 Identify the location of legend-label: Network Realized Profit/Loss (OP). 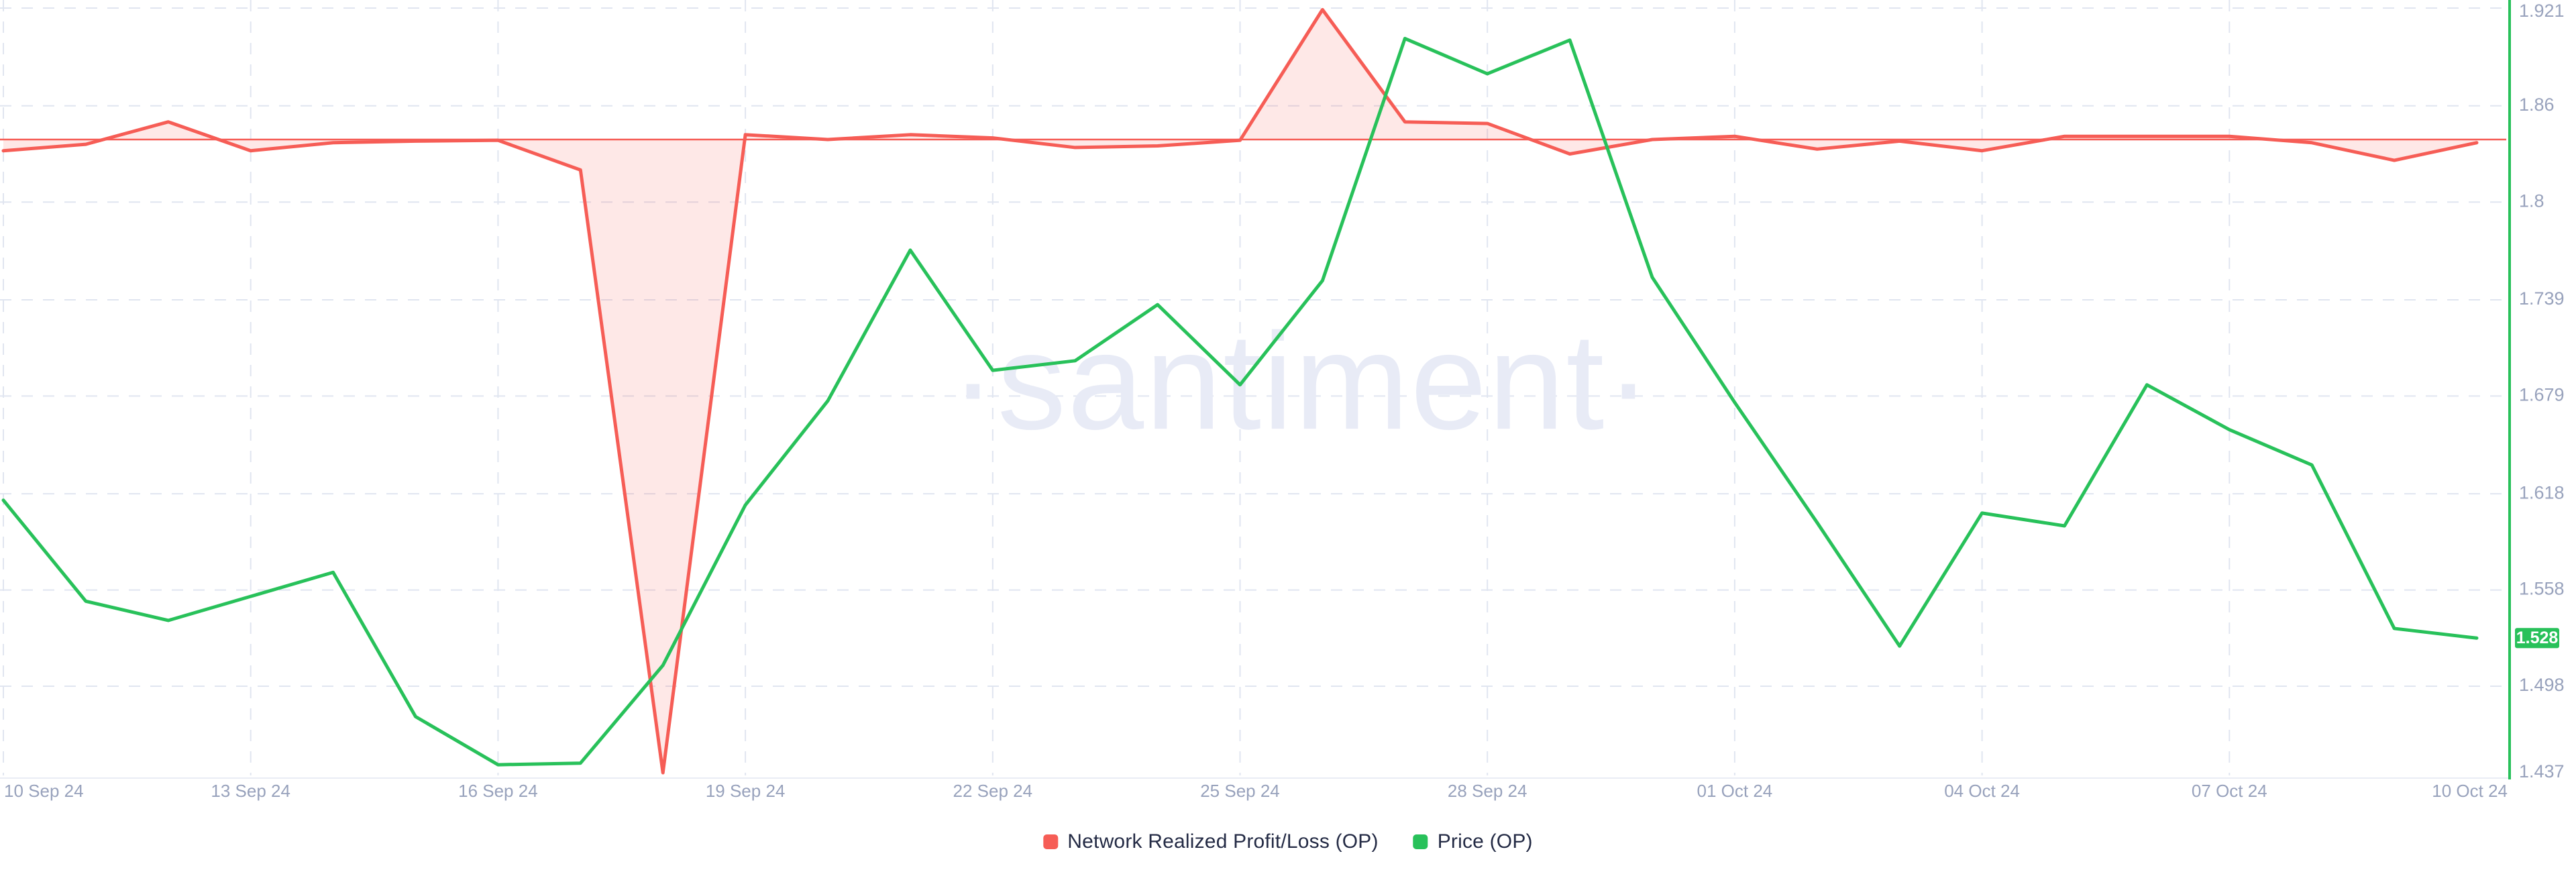
(1223, 841).